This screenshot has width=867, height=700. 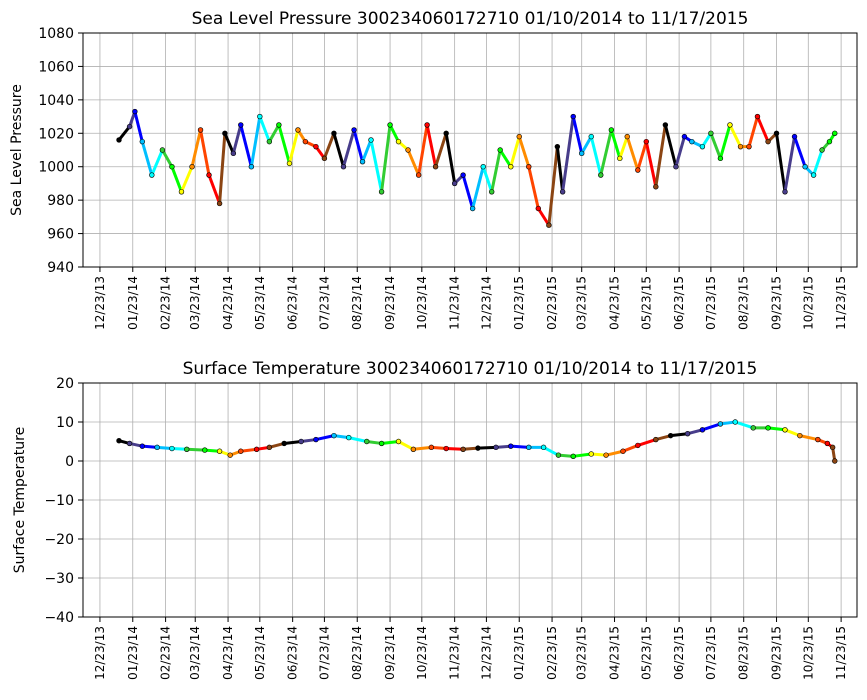 I want to click on x-tick-label: 07/23/14, so click(x=324, y=653).